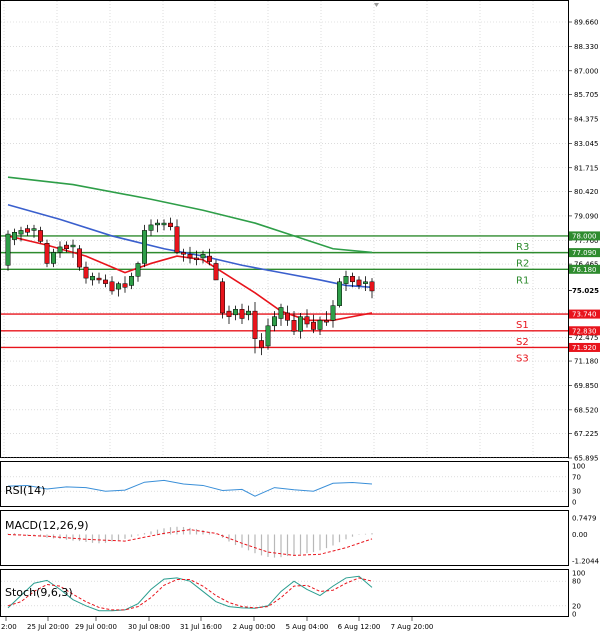 The width and height of the screenshot is (600, 636). I want to click on scroll-marker-icon, so click(376, 5).